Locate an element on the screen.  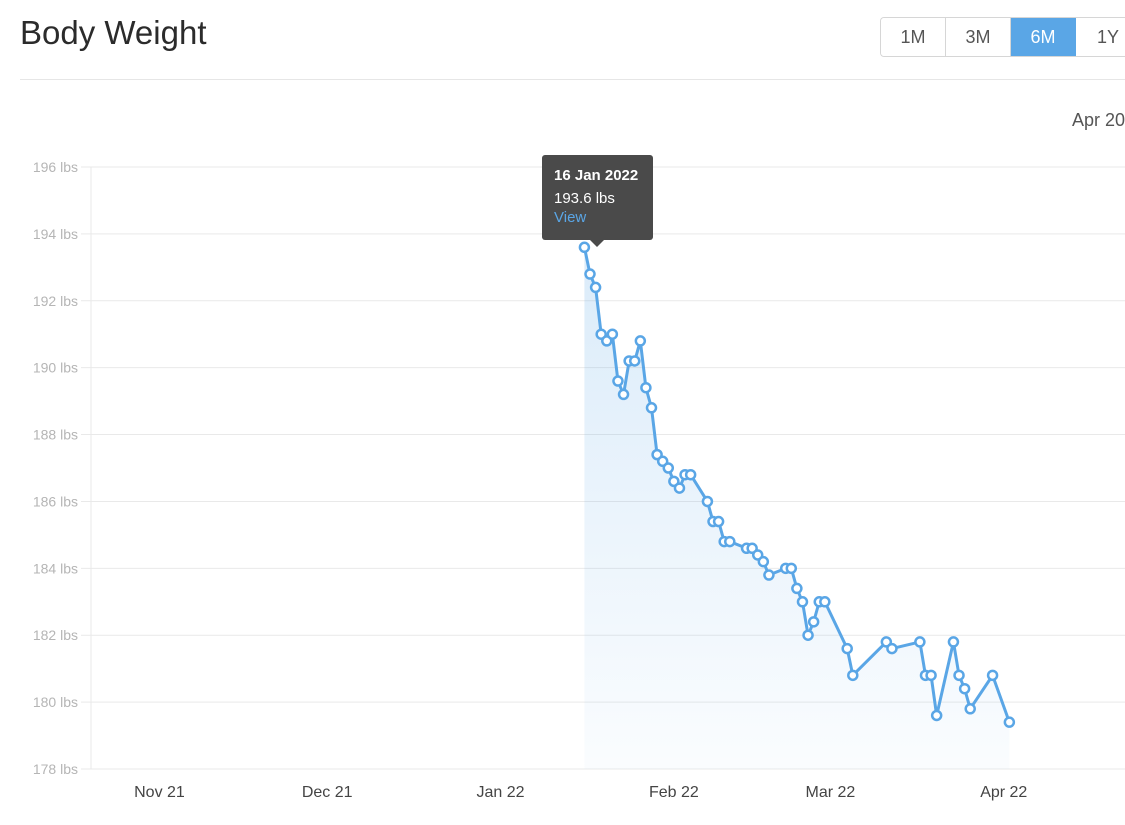
range-end-label: Apr 20 is located at coordinates (1098, 120).